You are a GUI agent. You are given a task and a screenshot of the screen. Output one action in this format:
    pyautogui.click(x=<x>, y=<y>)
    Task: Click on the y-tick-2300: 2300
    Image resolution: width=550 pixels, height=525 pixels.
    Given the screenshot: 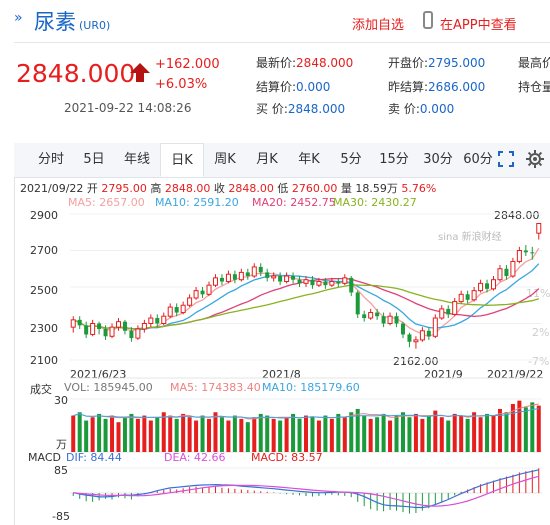 What is the action you would take?
    pyautogui.click(x=44, y=328)
    